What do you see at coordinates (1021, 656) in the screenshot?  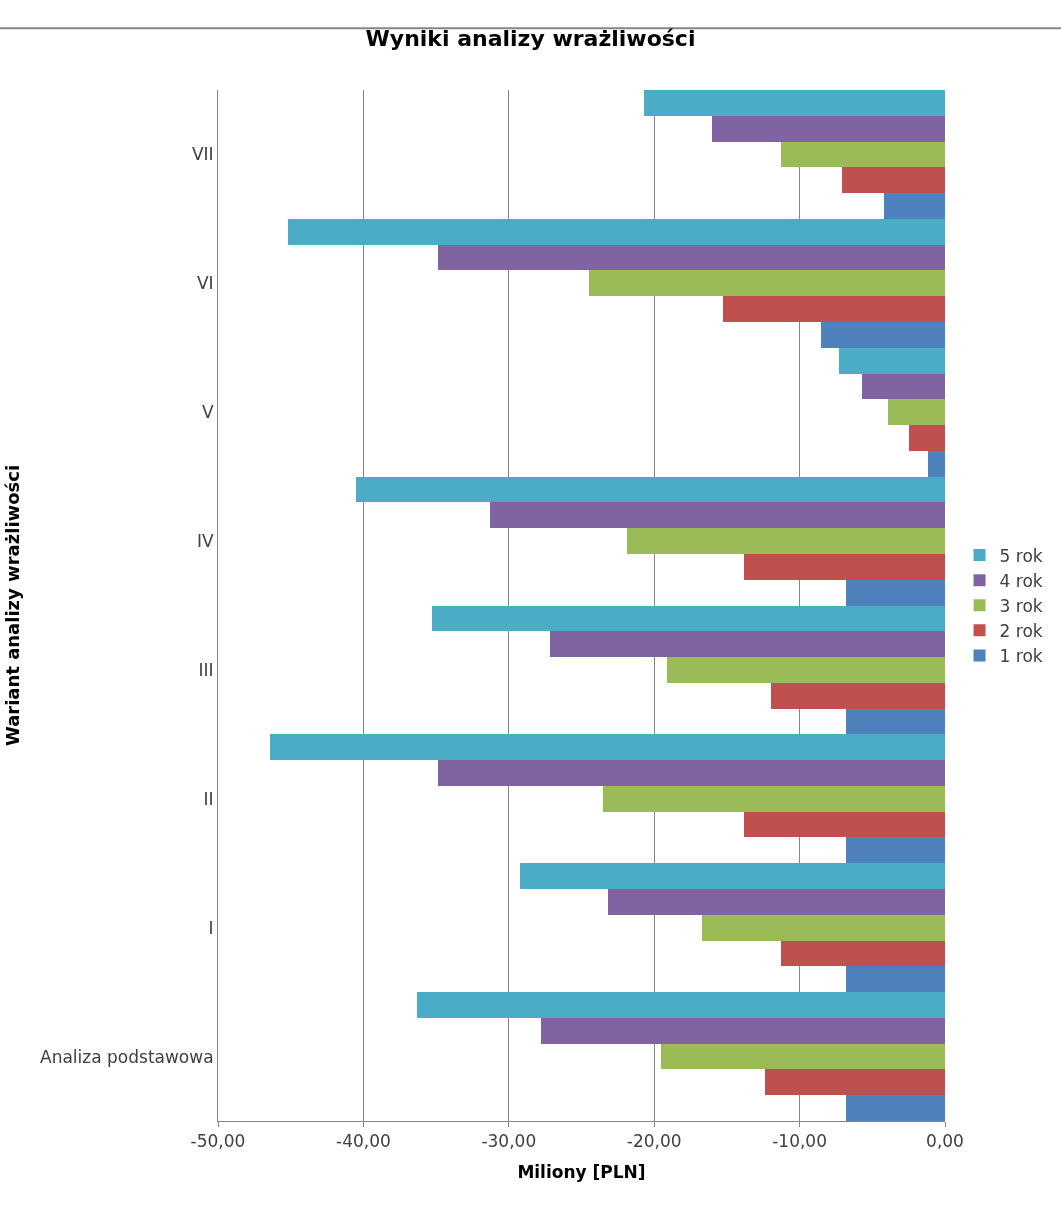 I see `legend-label: 1 rok` at bounding box center [1021, 656].